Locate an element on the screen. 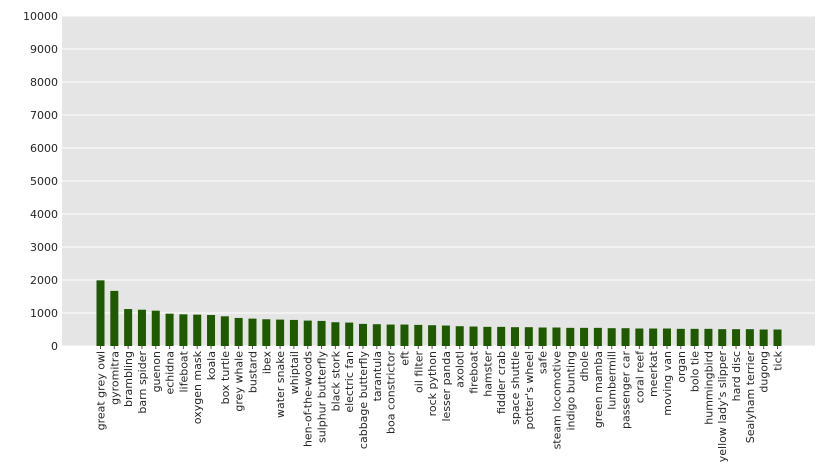 Image resolution: width=830 pixels, height=474 pixels. x-tick-label: brambling is located at coordinates (128, 379).